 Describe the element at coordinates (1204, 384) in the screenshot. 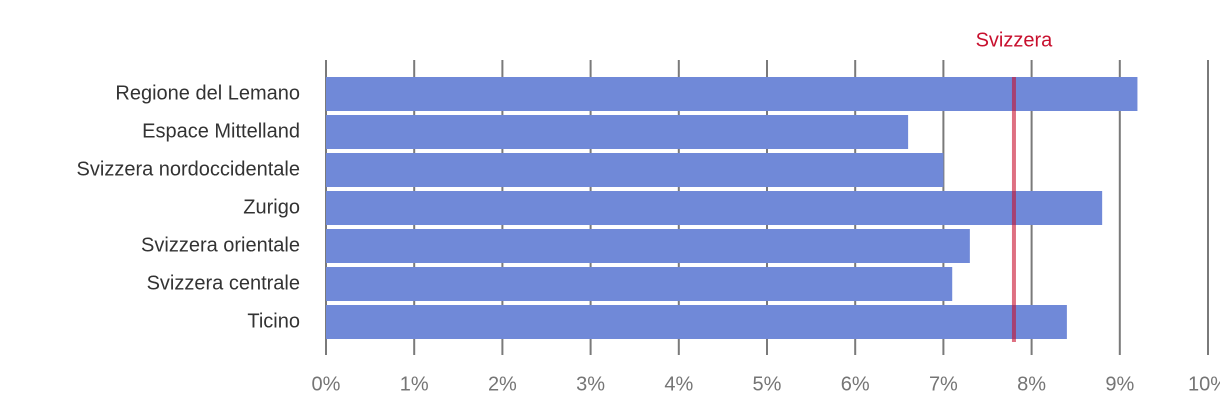

I see `x-tick-label: 10%` at that location.